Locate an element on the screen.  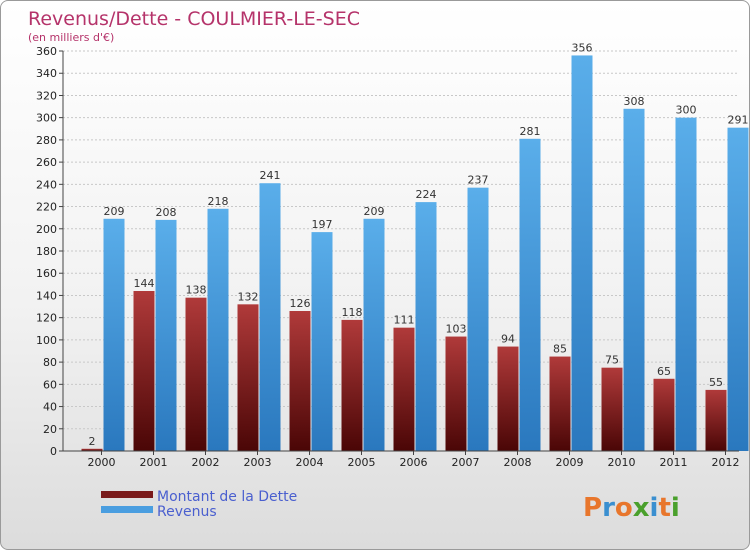
x-tick-label-2000: 2000 is located at coordinates (102, 462).